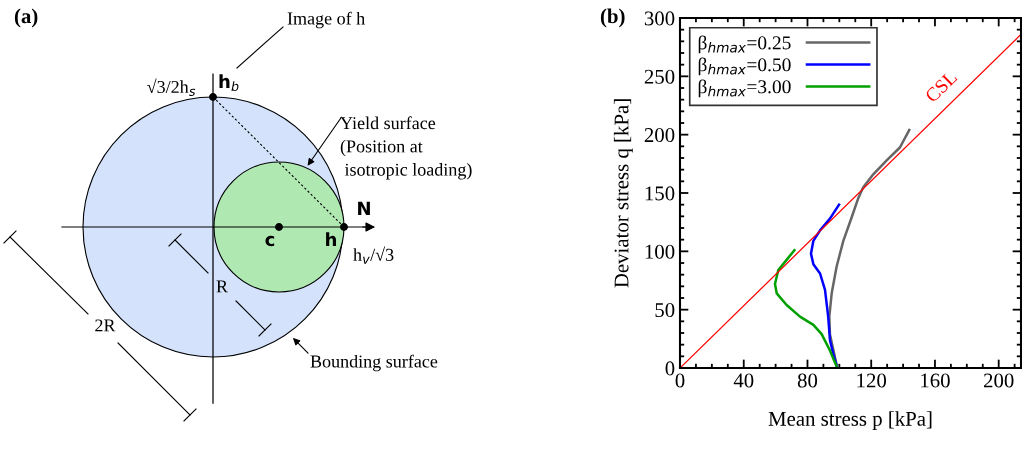 This screenshot has width=1022, height=452. Describe the element at coordinates (935, 380) in the screenshot. I see `x-tick-label: 160` at that location.